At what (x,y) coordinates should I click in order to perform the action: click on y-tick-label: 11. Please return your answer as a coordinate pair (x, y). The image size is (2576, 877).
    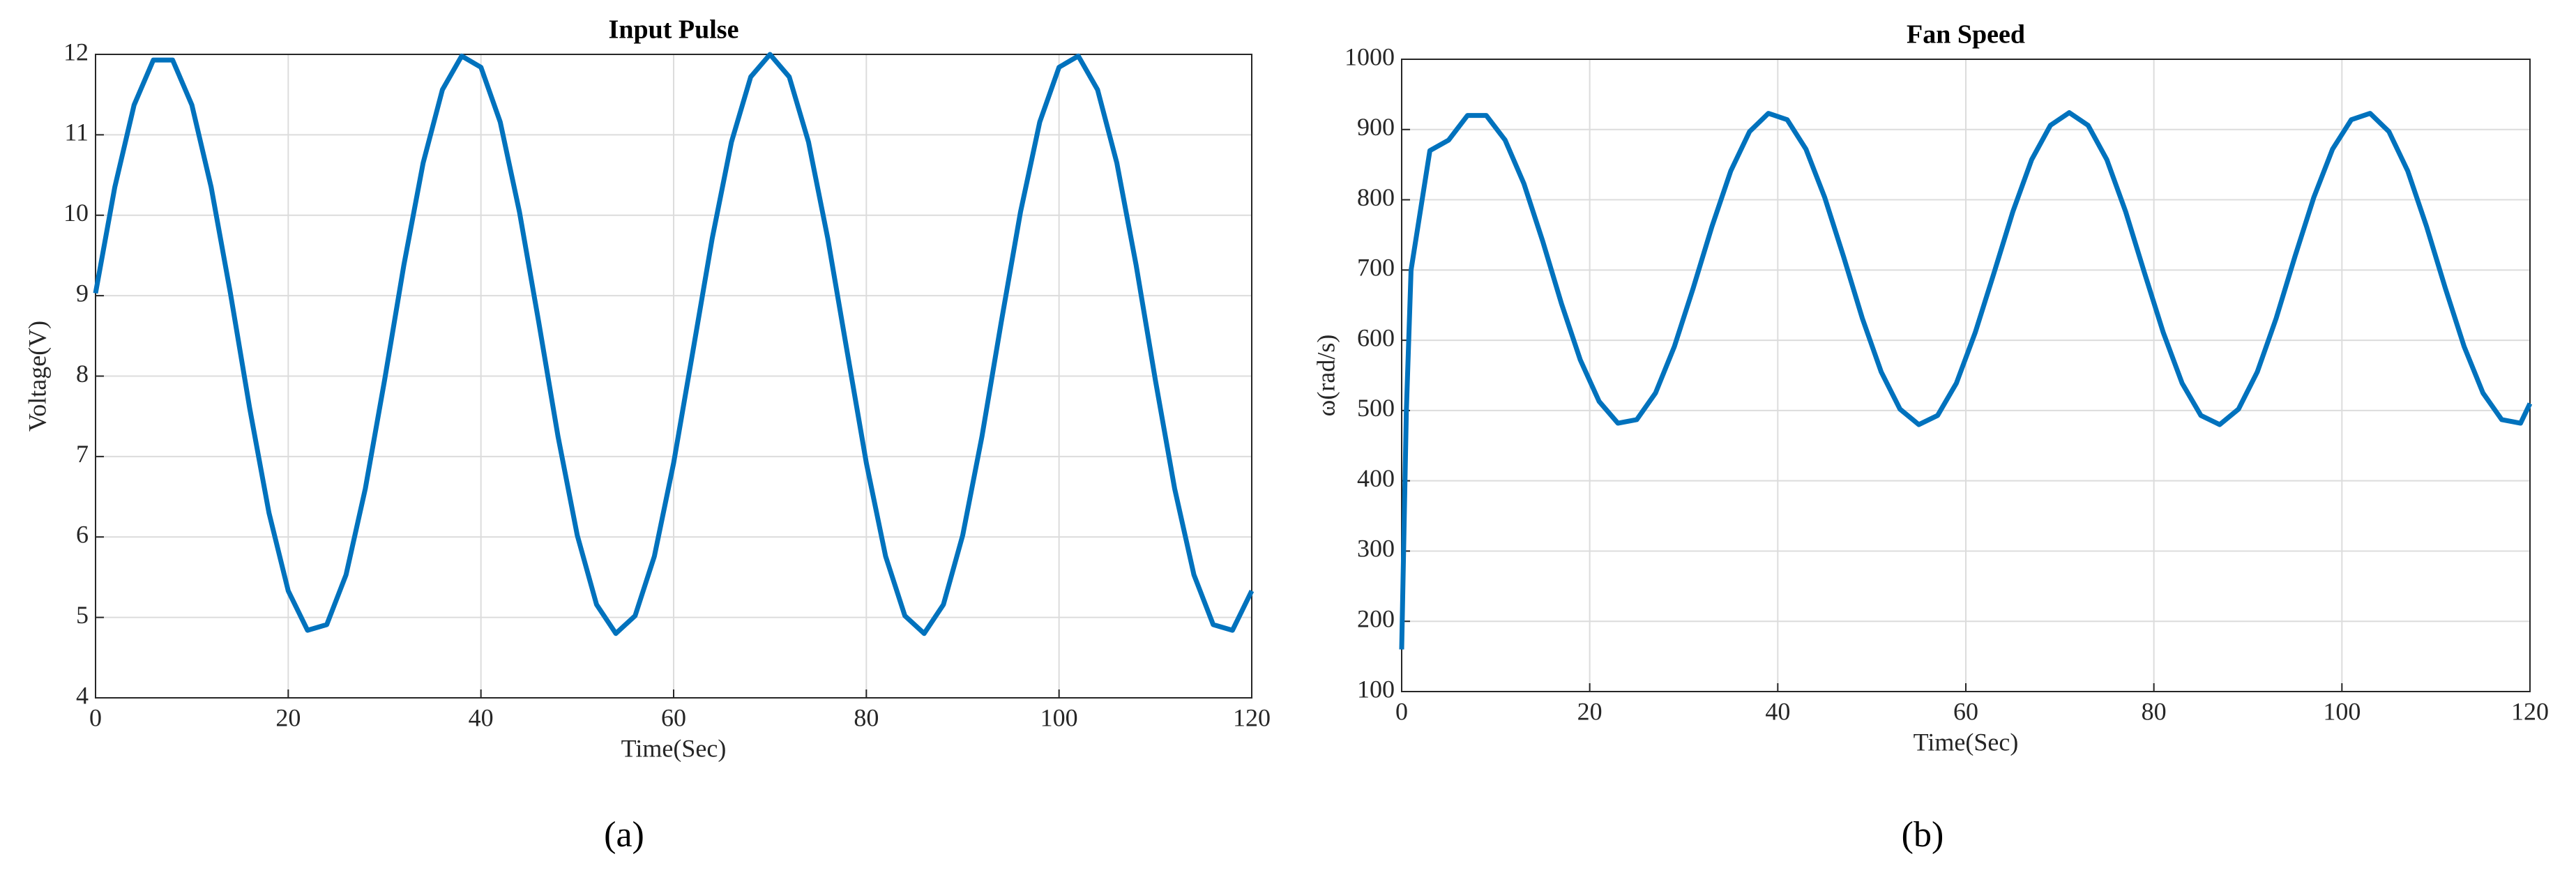
    Looking at the image, I should click on (76, 132).